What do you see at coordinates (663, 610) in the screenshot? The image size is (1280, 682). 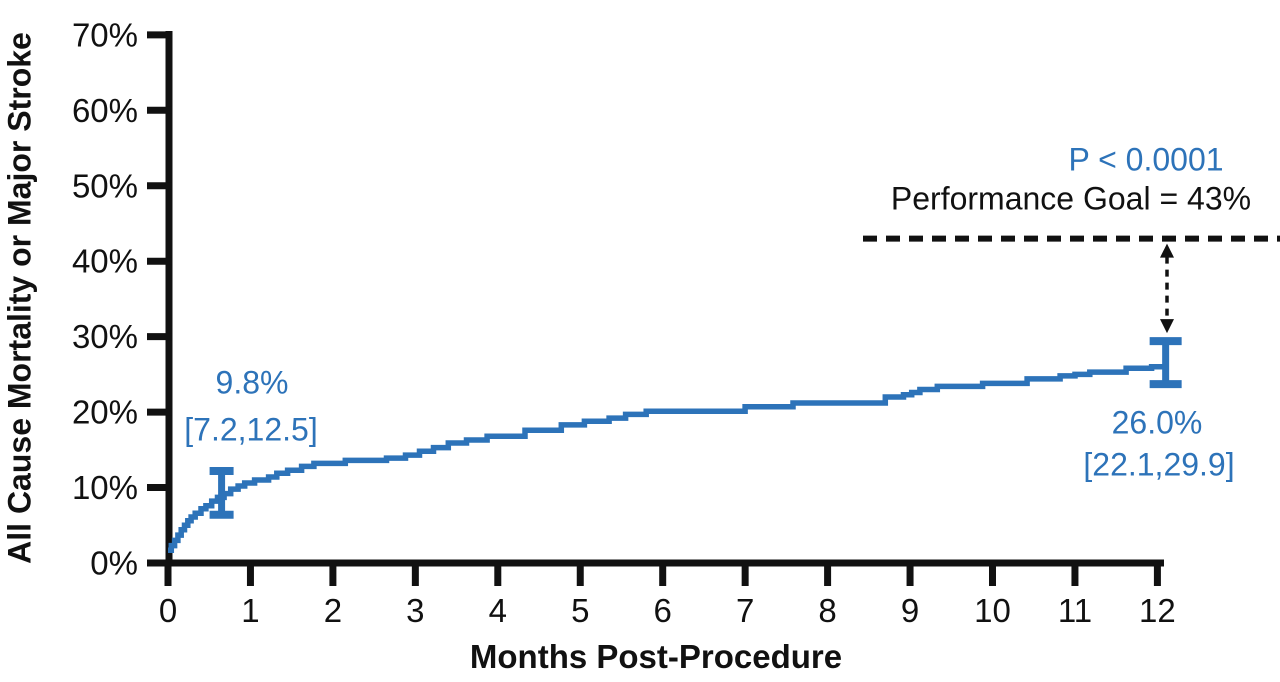 I see `x-tick-label: 6` at bounding box center [663, 610].